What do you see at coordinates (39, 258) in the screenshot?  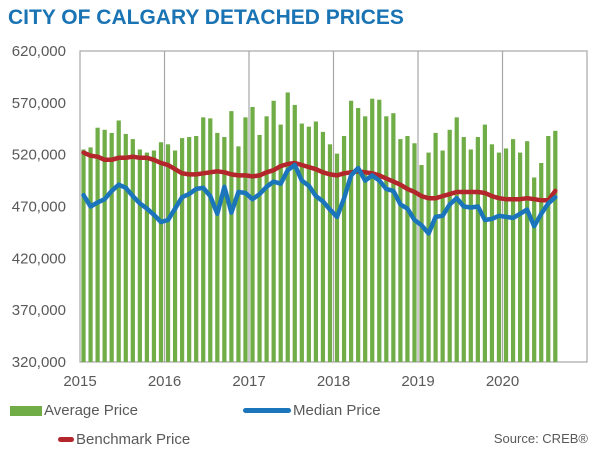 I see `y-tick-label: 420,000` at bounding box center [39, 258].